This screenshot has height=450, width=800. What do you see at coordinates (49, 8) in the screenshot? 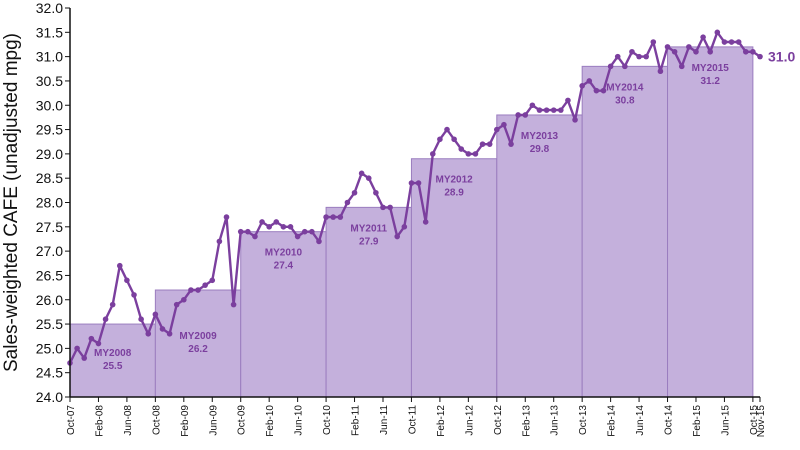
I see `y-tick-label: 32.0` at bounding box center [49, 8].